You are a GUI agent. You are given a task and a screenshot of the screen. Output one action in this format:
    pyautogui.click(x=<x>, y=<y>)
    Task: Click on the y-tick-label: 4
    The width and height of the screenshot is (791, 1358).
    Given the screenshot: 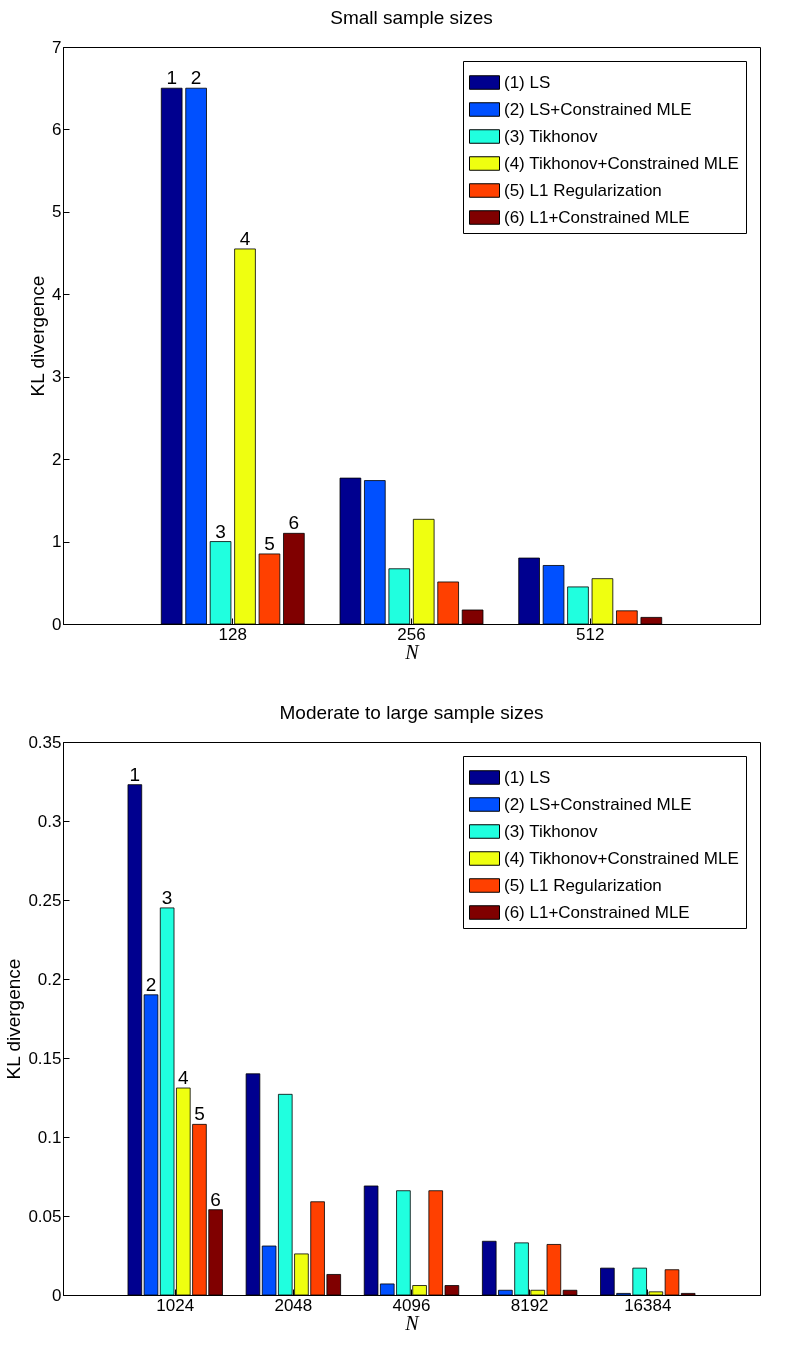 What is the action you would take?
    pyautogui.click(x=57, y=294)
    